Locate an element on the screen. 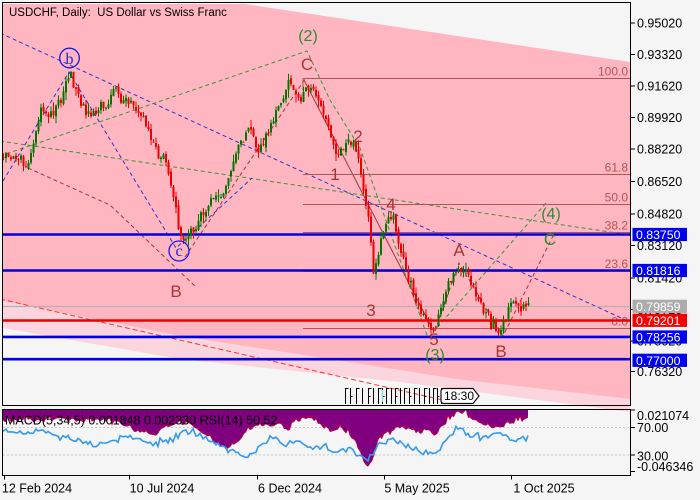 The height and width of the screenshot is (500, 700). svg-text: 3 is located at coordinates (370, 310).